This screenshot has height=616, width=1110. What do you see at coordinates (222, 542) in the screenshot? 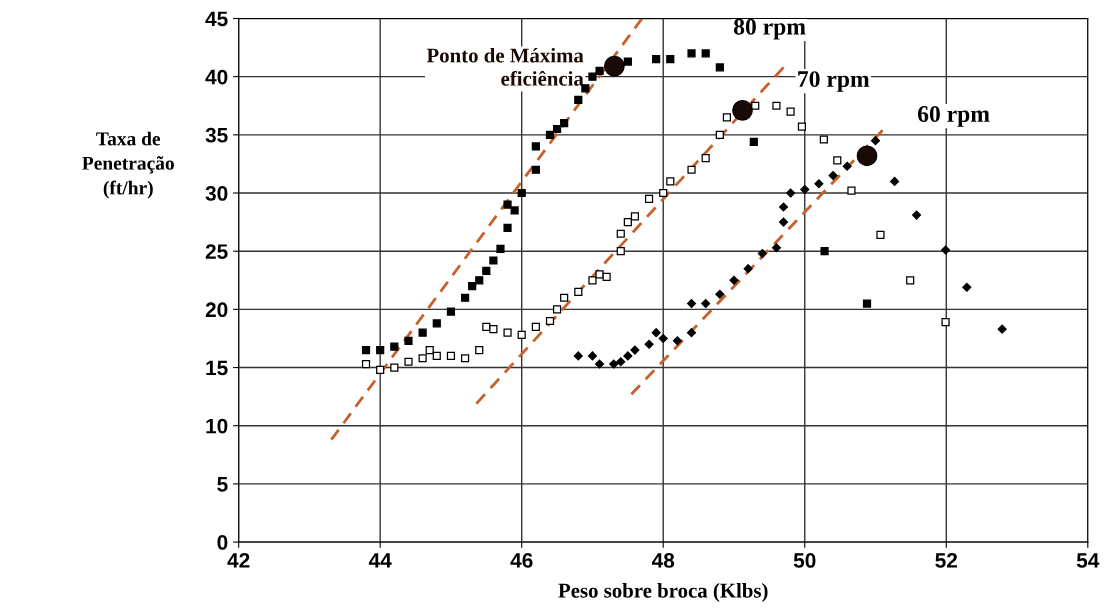
I see `y-tick-label: 0` at bounding box center [222, 542].